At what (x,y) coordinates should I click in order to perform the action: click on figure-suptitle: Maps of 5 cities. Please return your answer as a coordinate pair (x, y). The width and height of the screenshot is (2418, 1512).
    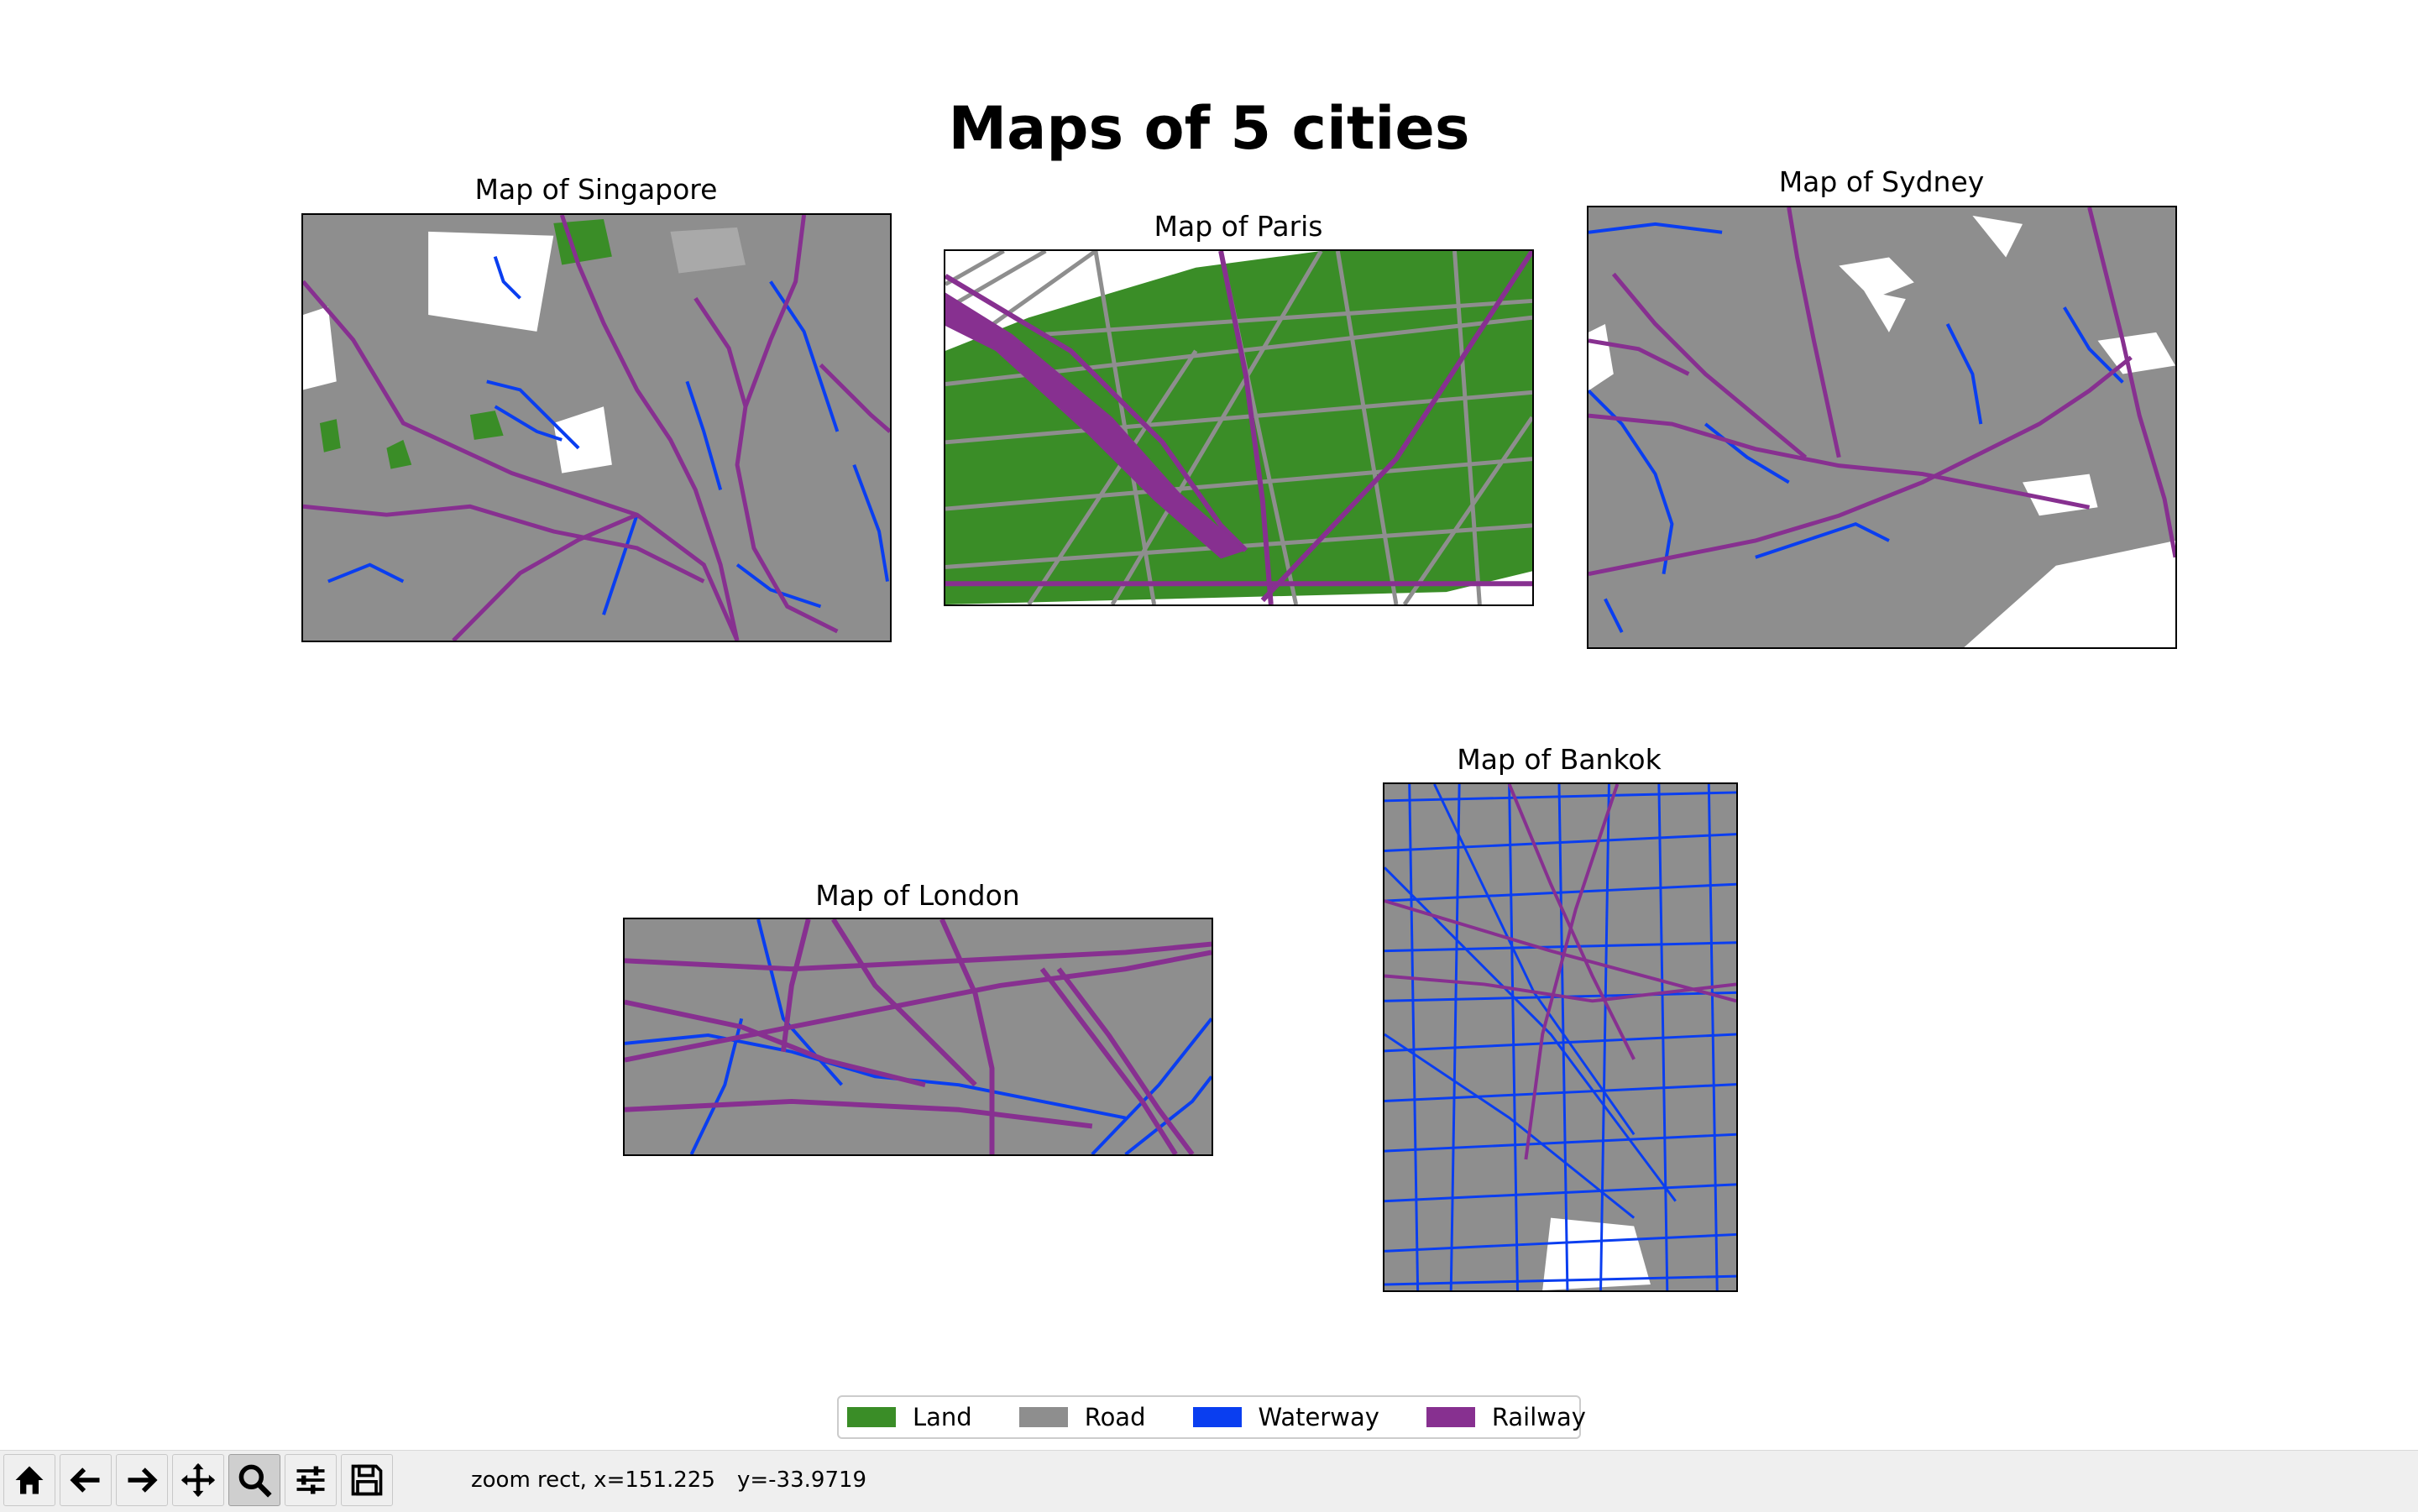
    Looking at the image, I should click on (1209, 128).